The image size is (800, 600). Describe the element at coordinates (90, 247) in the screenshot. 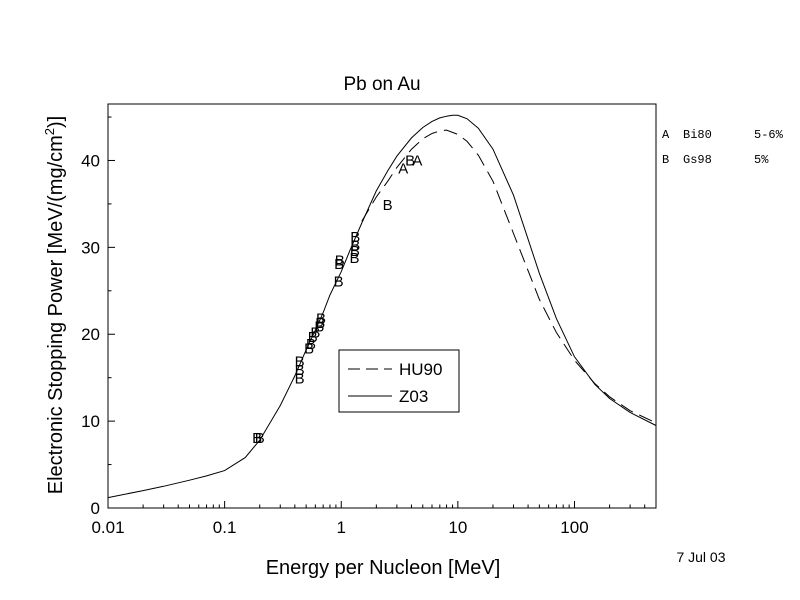

I see `y-tick-label: 30` at that location.